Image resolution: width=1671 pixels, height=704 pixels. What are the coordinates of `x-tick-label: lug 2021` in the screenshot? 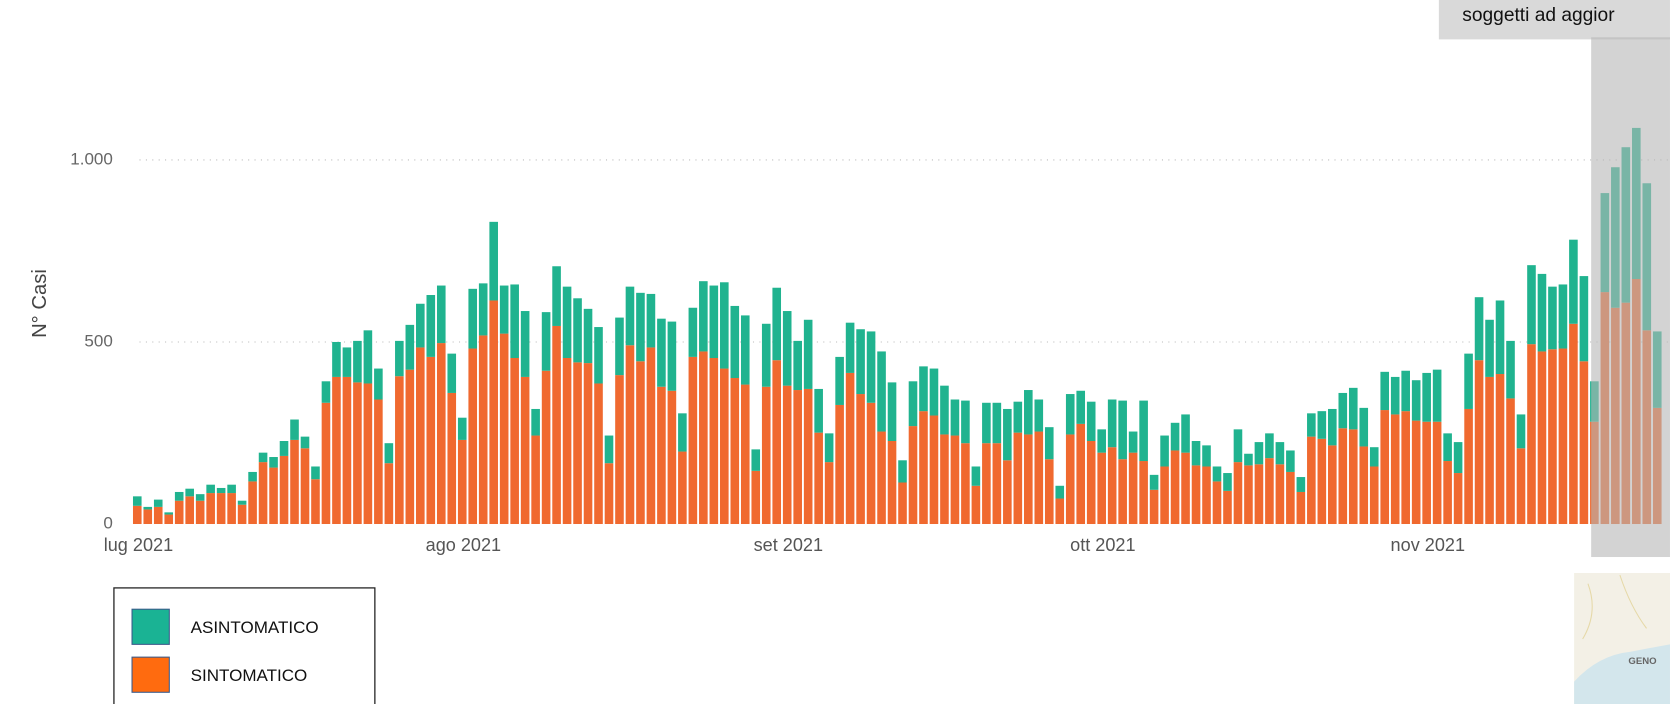 It's located at (138, 545).